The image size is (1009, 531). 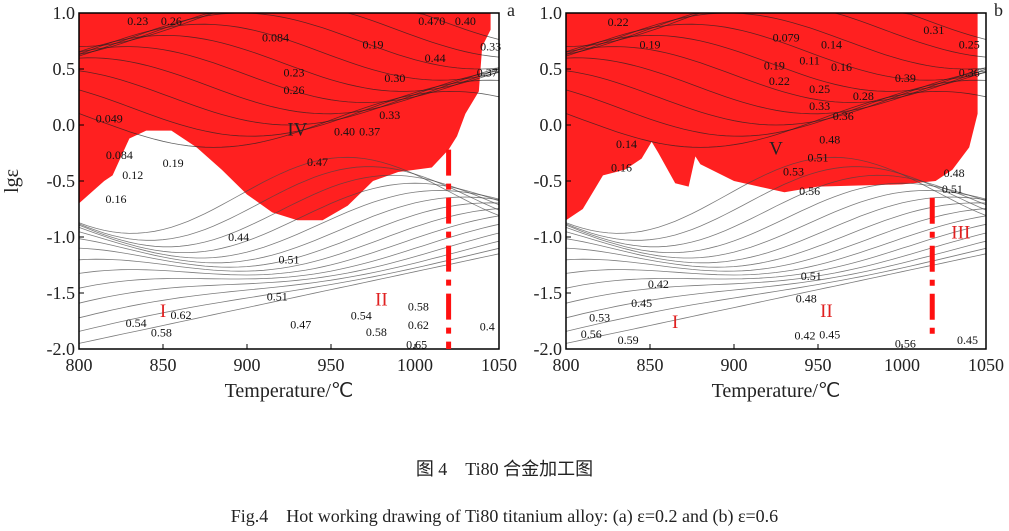 I want to click on y-tick-label: -0.5, so click(x=61, y=181).